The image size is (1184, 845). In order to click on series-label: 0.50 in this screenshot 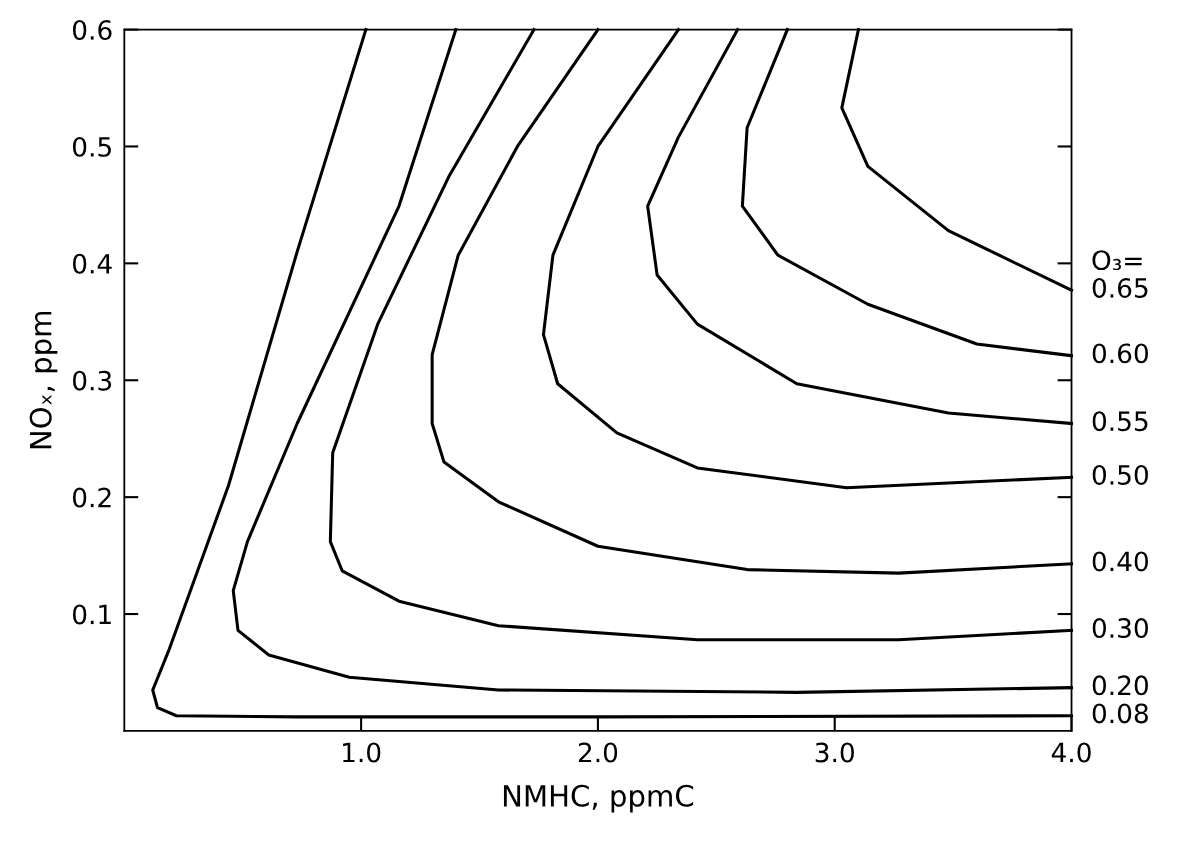, I will do `click(1120, 474)`.